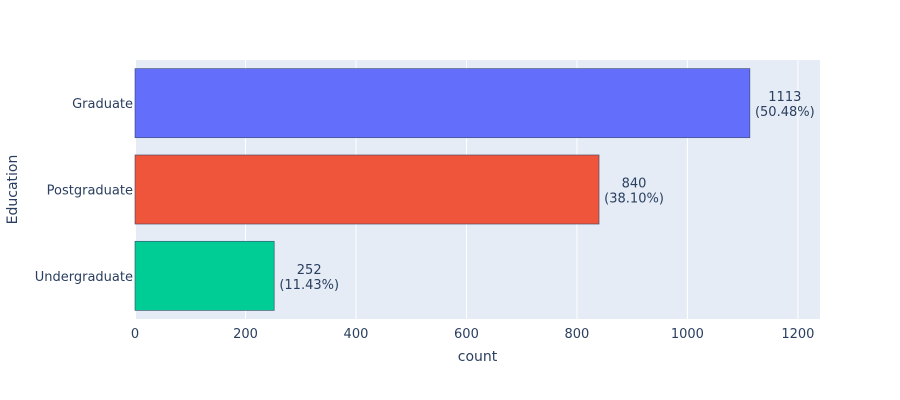  I want to click on y-tick-label: Postgraduate, so click(90, 191).